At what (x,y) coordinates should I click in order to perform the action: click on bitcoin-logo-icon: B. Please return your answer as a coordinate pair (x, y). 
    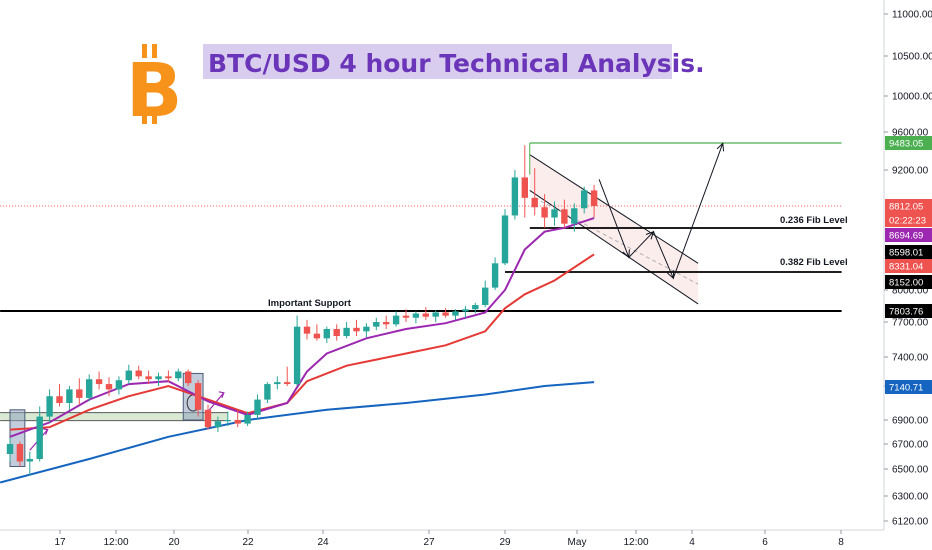
    Looking at the image, I should click on (154, 89).